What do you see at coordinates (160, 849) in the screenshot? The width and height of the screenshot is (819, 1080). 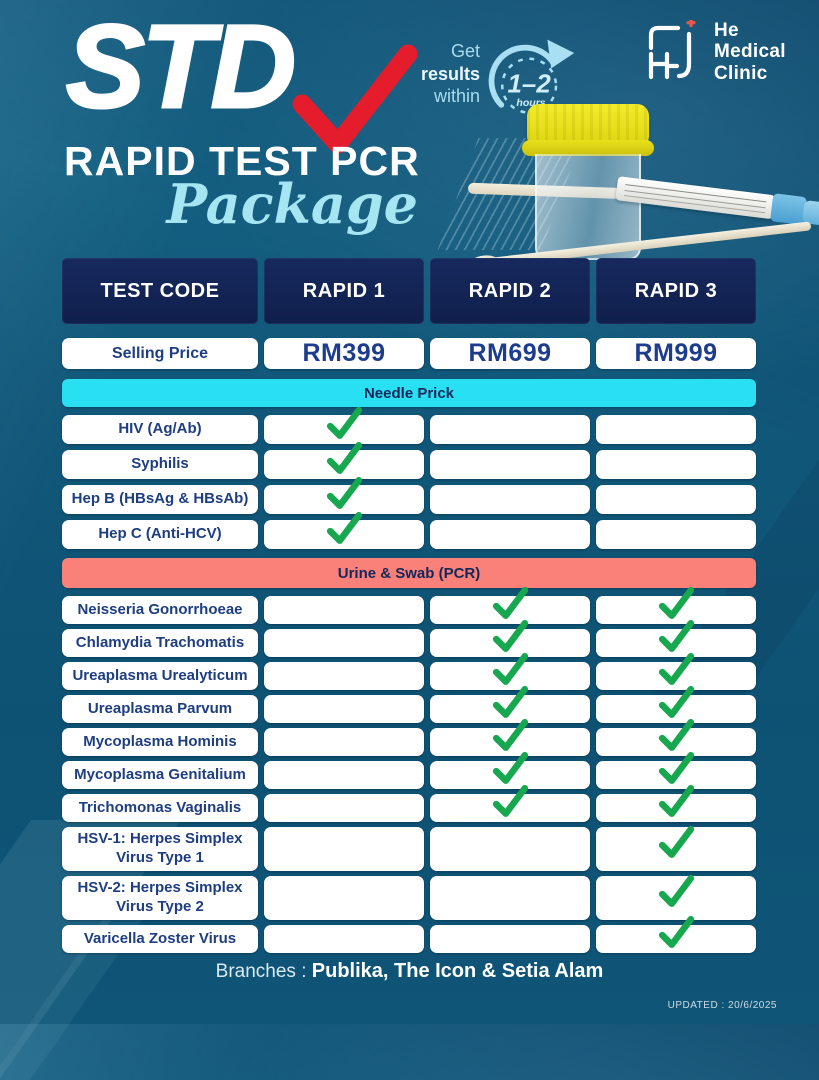 I see `test-name-cell: HSV-1: Herpes Simplex Virus Type 1` at bounding box center [160, 849].